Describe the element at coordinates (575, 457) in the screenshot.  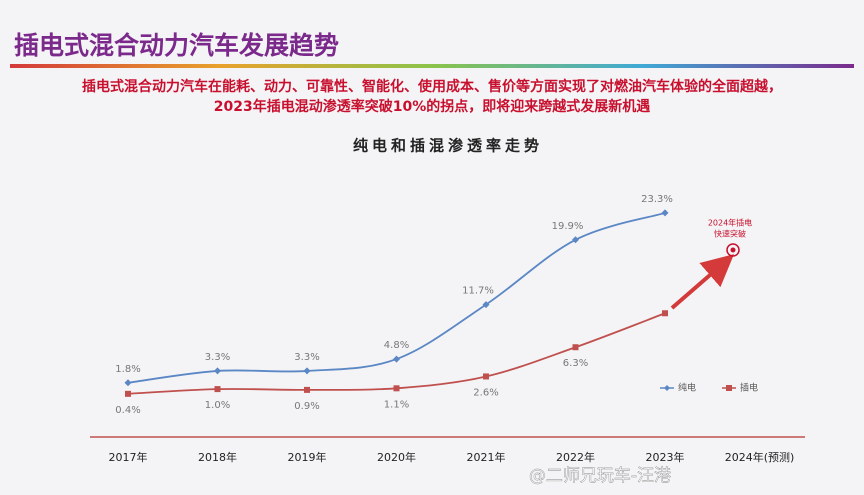
I see `x-tick-label: 2022年` at that location.